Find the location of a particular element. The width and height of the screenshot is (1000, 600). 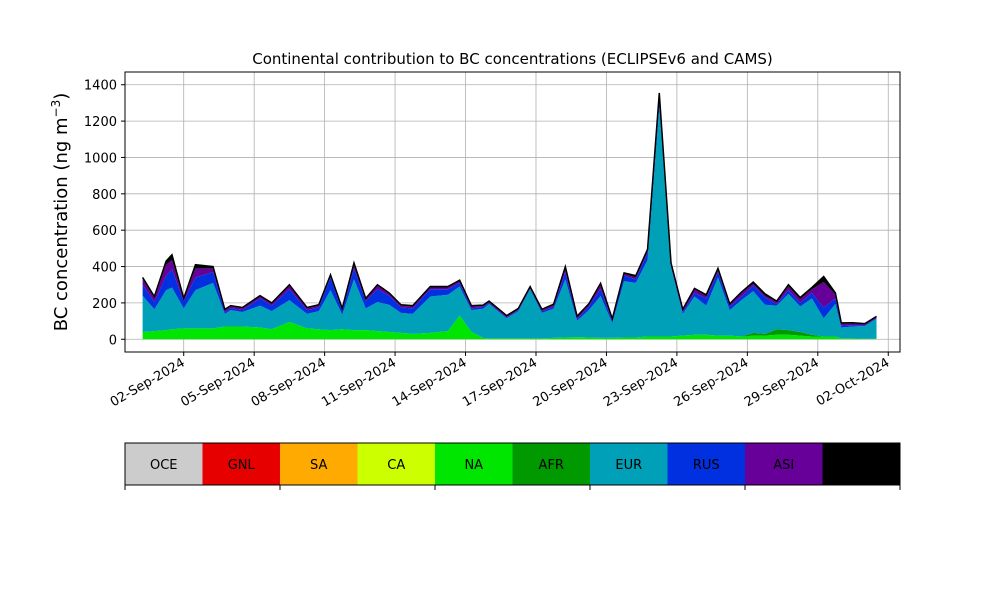

legend-swatch-eur is located at coordinates (629, 464).